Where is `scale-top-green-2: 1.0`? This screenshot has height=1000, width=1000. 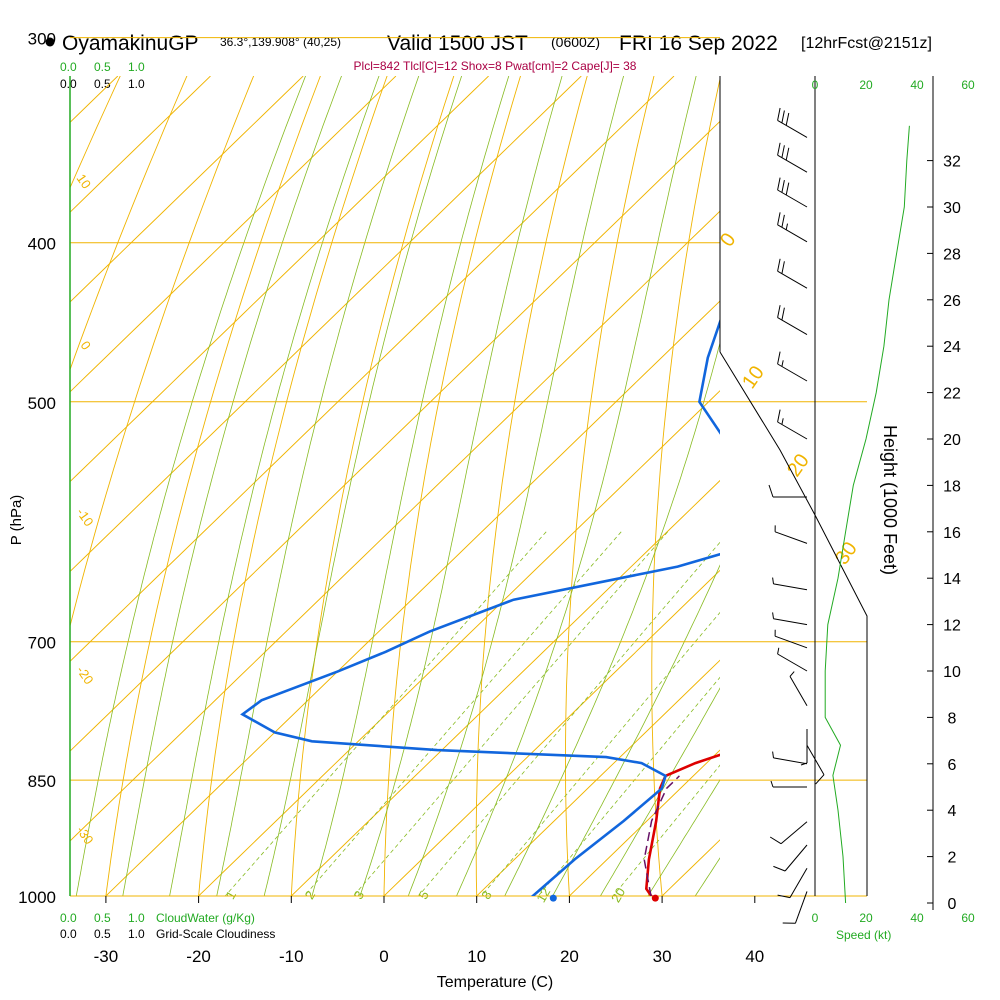 scale-top-green-2: 1.0 is located at coordinates (136, 67).